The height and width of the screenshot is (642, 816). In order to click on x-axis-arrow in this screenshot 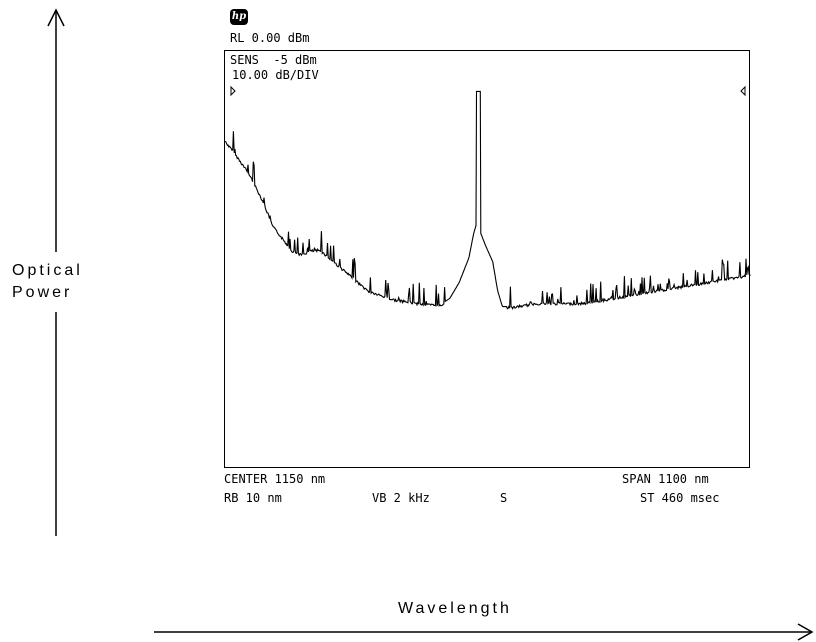, I will do `click(484, 632)`.